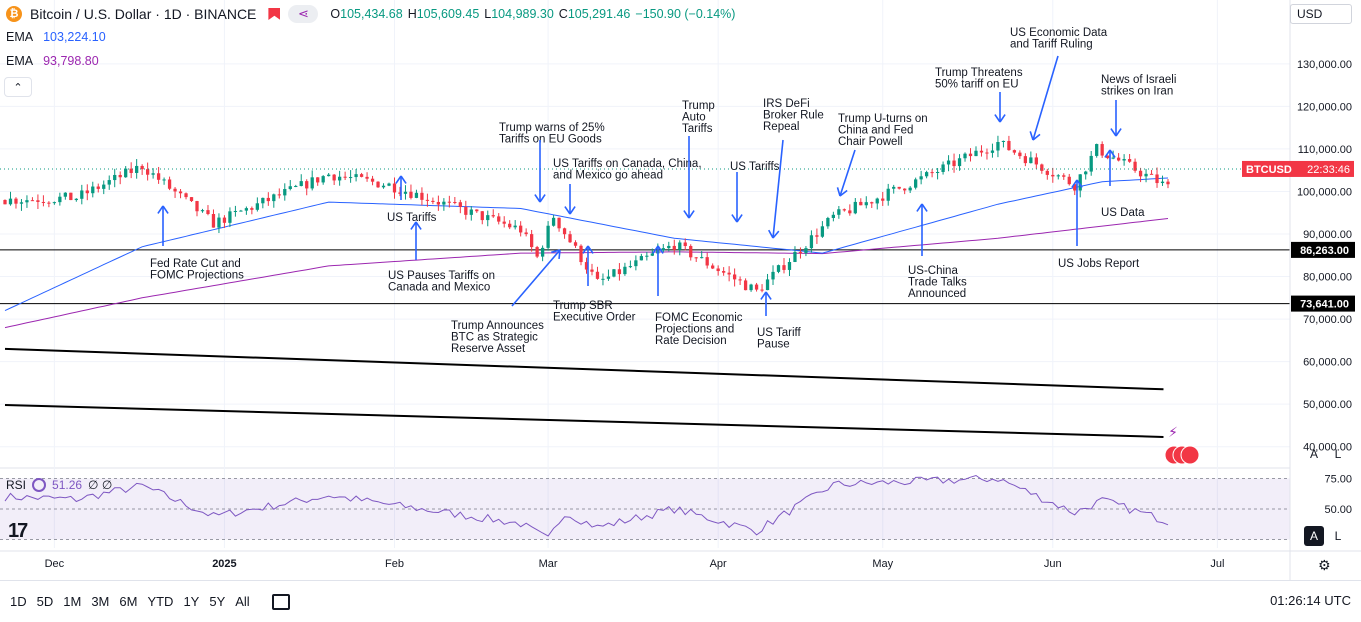 This screenshot has height=622, width=1361. What do you see at coordinates (18, 601) in the screenshot?
I see `range-button-1d: 1D` at bounding box center [18, 601].